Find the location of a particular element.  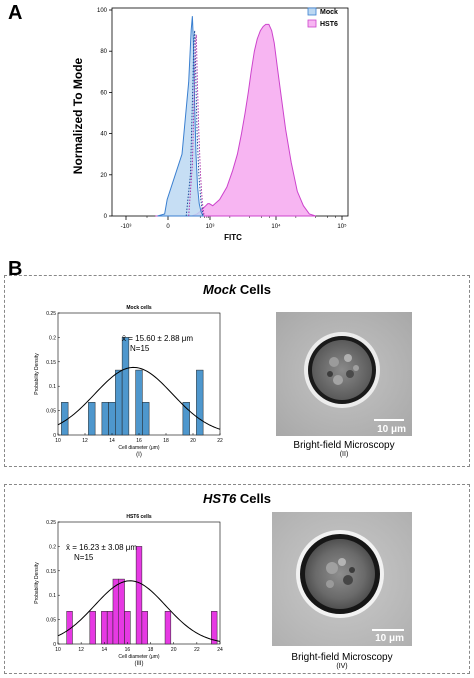

mock-x-tick-label: 10 is located at coordinates (58, 441).